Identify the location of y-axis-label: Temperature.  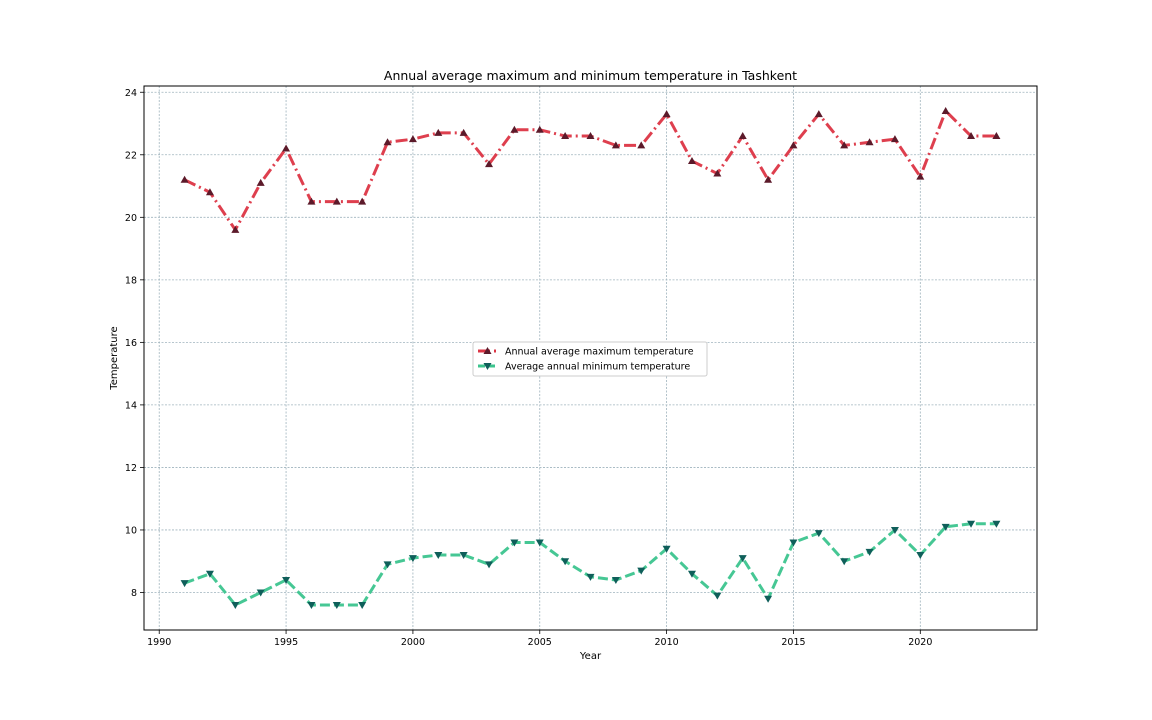
(114, 358).